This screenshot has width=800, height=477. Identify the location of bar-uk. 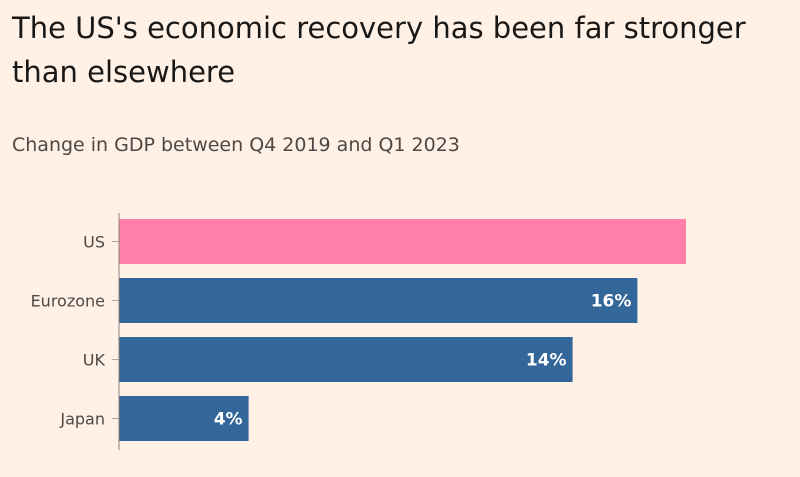
(346, 359).